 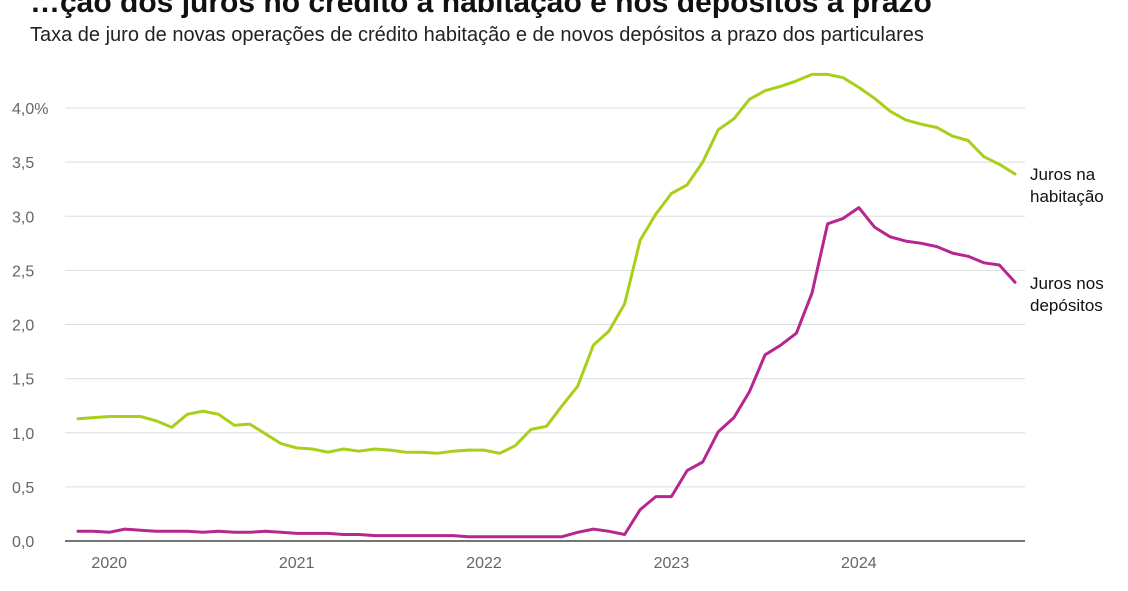 What do you see at coordinates (23, 542) in the screenshot?
I see `y-tick-label: 0,0` at bounding box center [23, 542].